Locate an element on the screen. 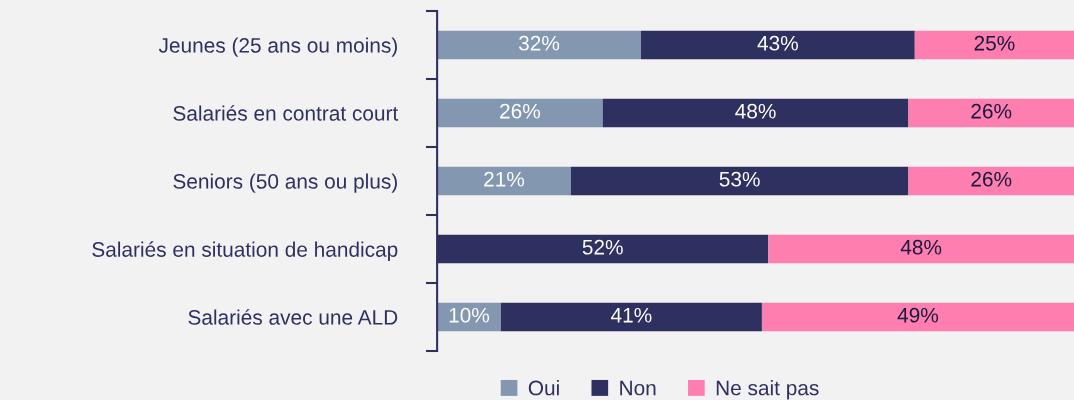 Image resolution: width=1074 pixels, height=400 pixels. legend-label: Ne sait pas is located at coordinates (767, 390).